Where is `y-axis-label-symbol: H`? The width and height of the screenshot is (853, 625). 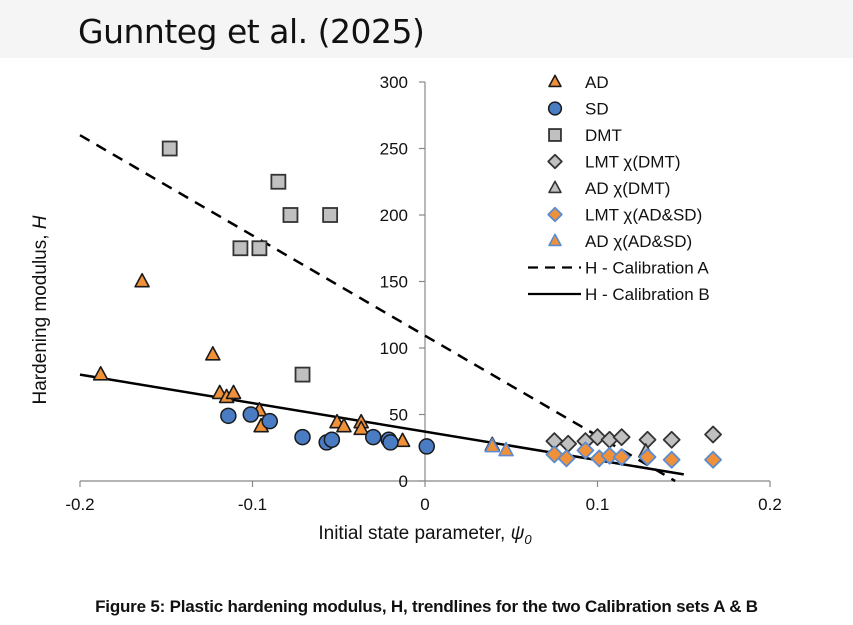 y-axis-label-symbol: H is located at coordinates (40, 222).